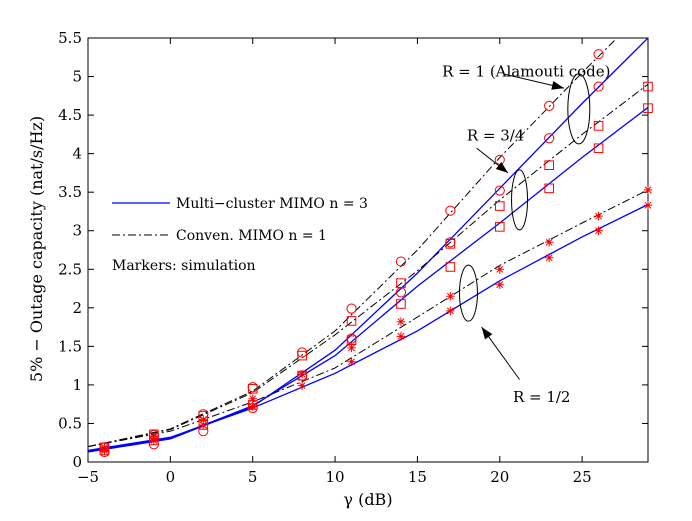 Image resolution: width=692 pixels, height=521 pixels. I want to click on y-tick-label: 2.5, so click(70, 269).